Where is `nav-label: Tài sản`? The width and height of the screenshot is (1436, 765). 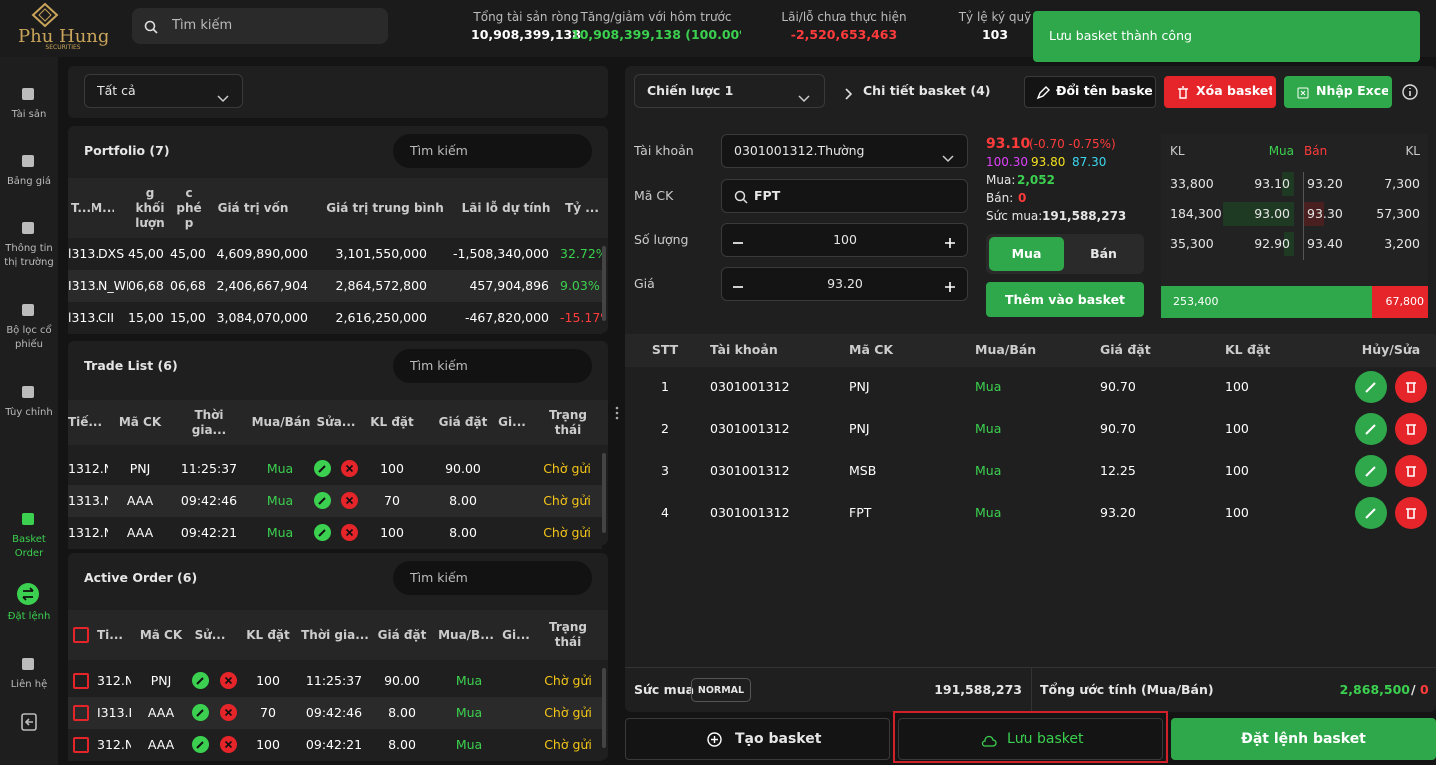
nav-label: Tài sản is located at coordinates (29, 114).